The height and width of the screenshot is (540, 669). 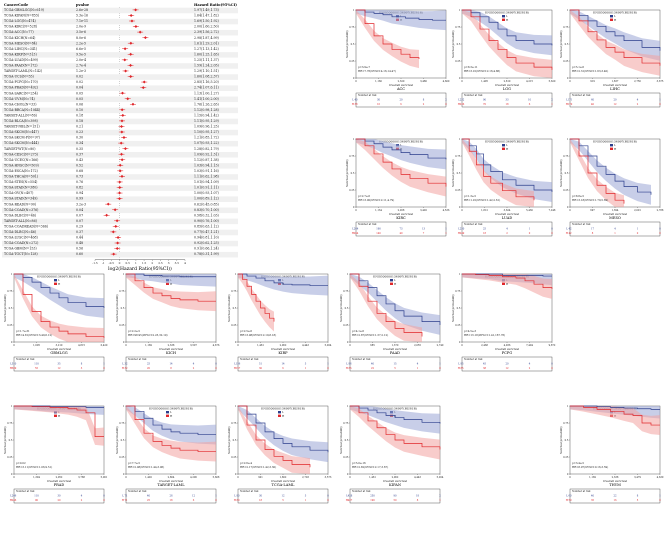 I want to click on km-x-tick-label: 4,215, so click(x=529, y=81).